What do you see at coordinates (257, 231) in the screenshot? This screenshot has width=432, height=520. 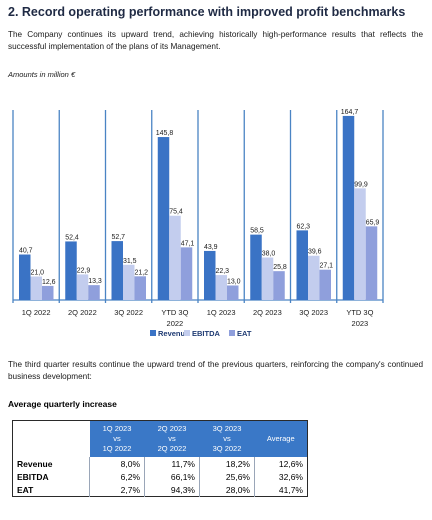 I see `data-label: 58,5` at bounding box center [257, 231].